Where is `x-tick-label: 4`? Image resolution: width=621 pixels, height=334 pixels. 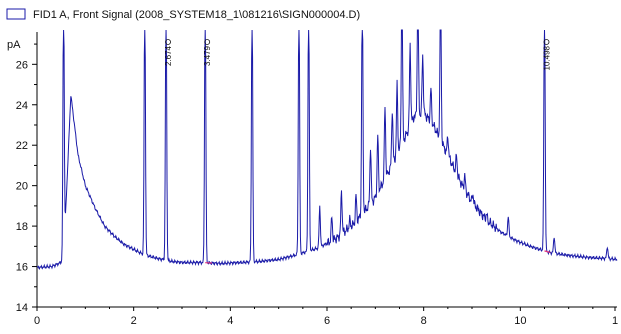
x-tick-label: 4 is located at coordinates (230, 321).